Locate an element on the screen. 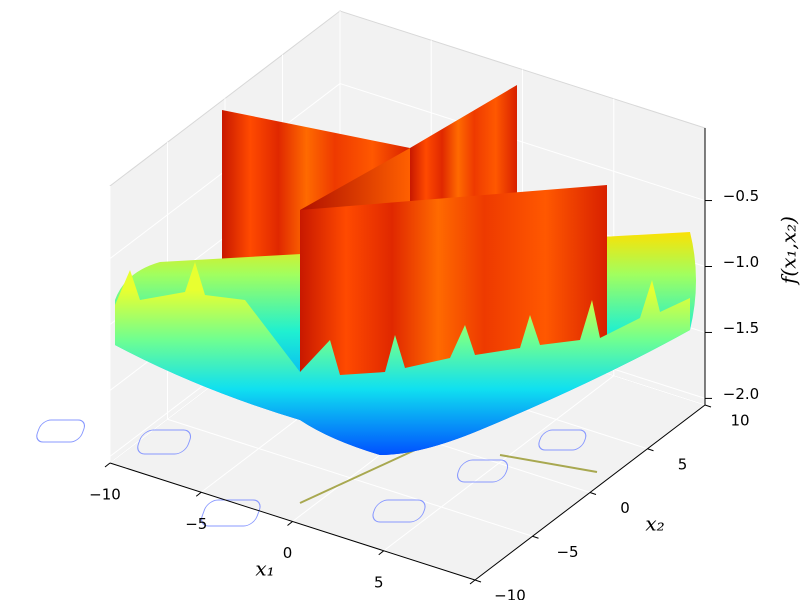 This screenshot has width=800, height=600. z-tick-label: −1.0 is located at coordinates (741, 262).